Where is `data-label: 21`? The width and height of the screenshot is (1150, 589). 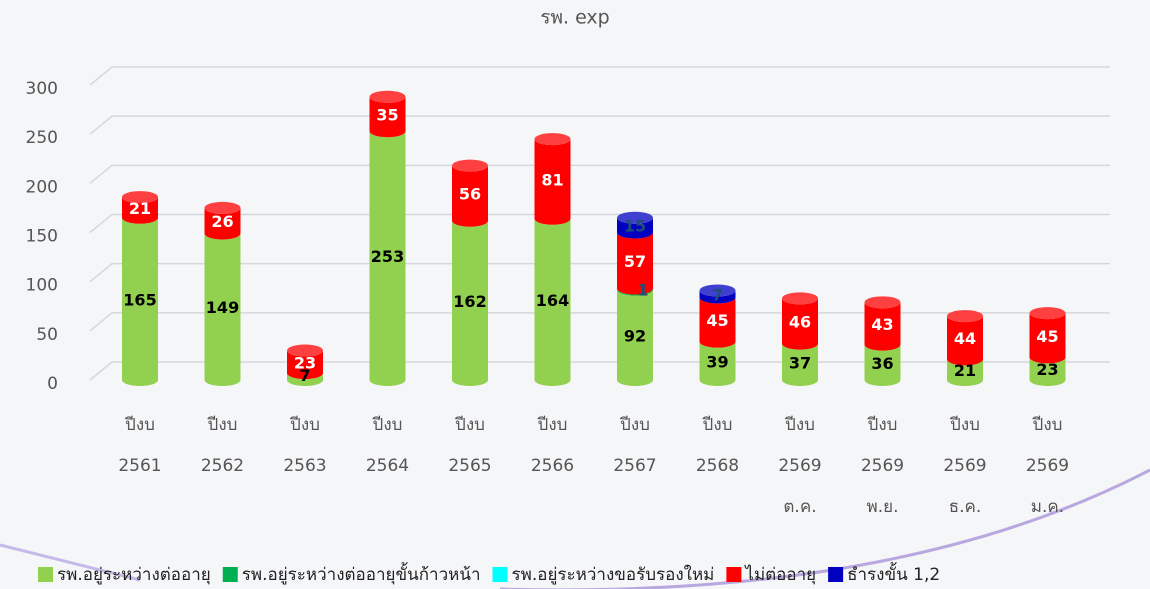
data-label: 21 is located at coordinates (965, 370).